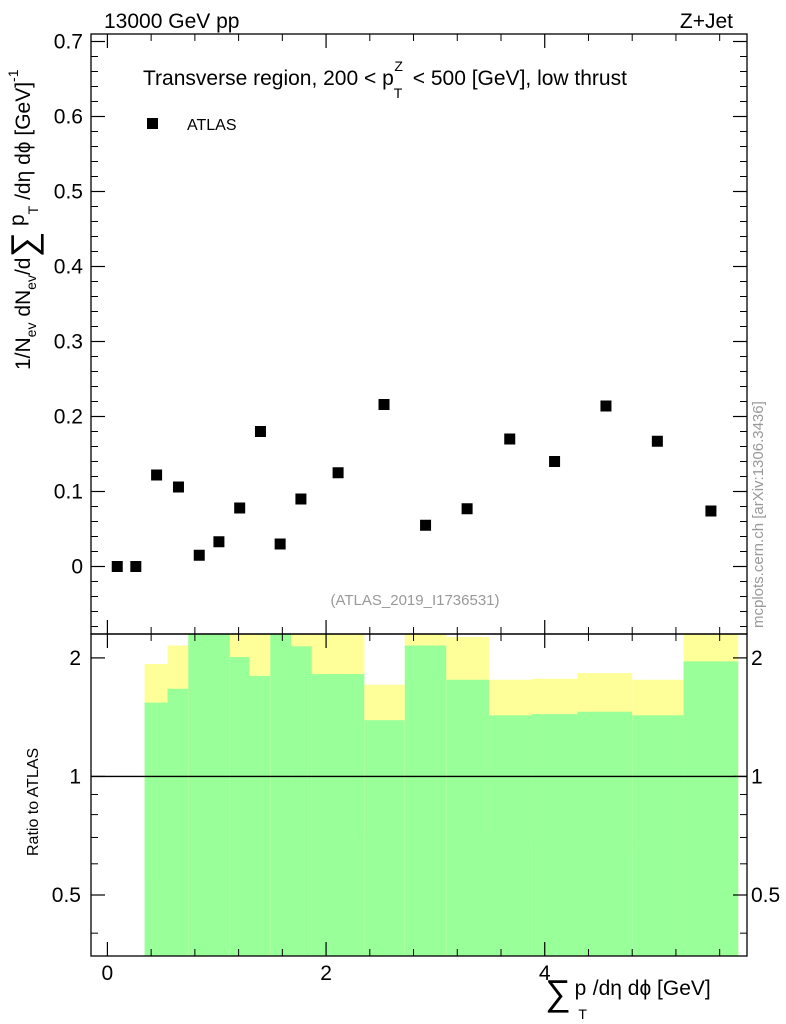 The height and width of the screenshot is (1024, 786). I want to click on x-tick-label: 2, so click(326, 973).